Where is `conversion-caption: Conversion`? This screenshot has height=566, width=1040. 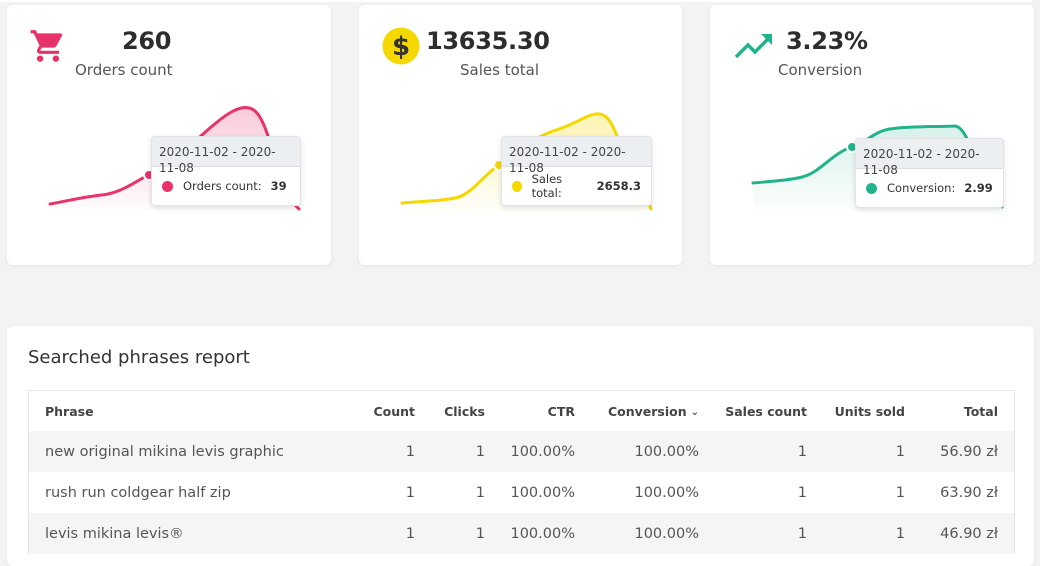 conversion-caption: Conversion is located at coordinates (820, 70).